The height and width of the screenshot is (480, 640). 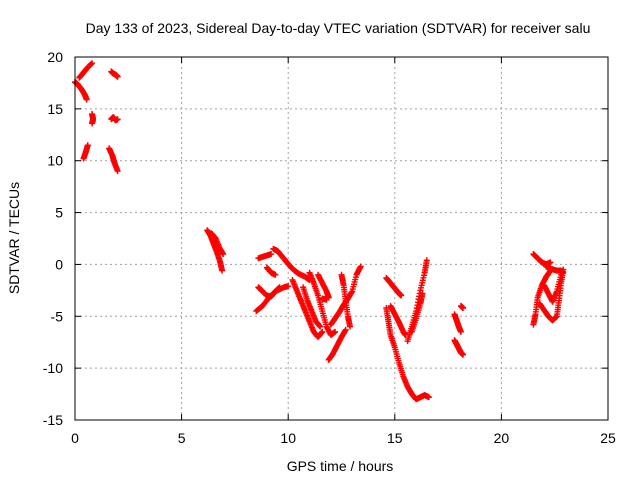 What do you see at coordinates (55, 161) in the screenshot?
I see `y-tick-label: 10` at bounding box center [55, 161].